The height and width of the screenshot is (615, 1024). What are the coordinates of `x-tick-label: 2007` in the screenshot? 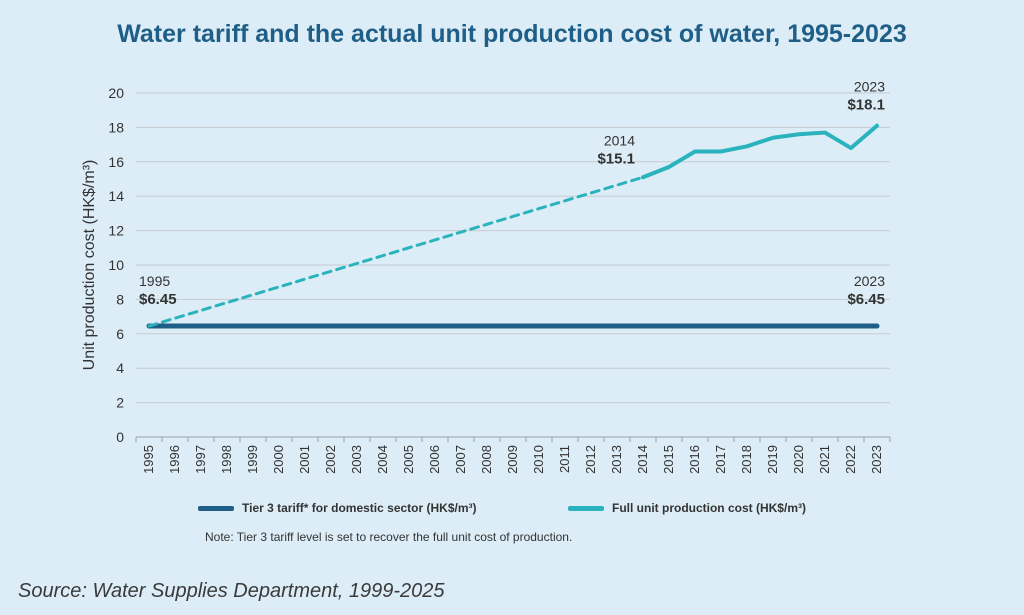 It's located at (460, 459).